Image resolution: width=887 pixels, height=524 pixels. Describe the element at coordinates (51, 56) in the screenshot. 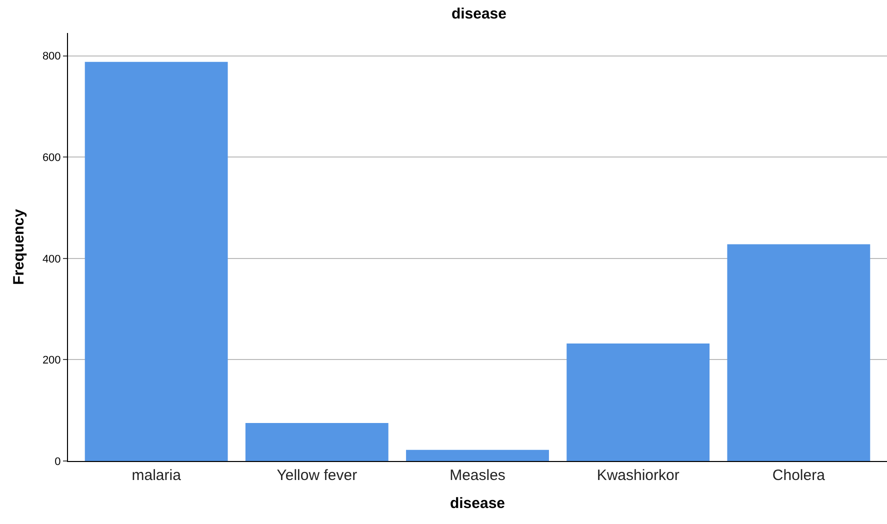

I see `y-tick-label: 800` at that location.